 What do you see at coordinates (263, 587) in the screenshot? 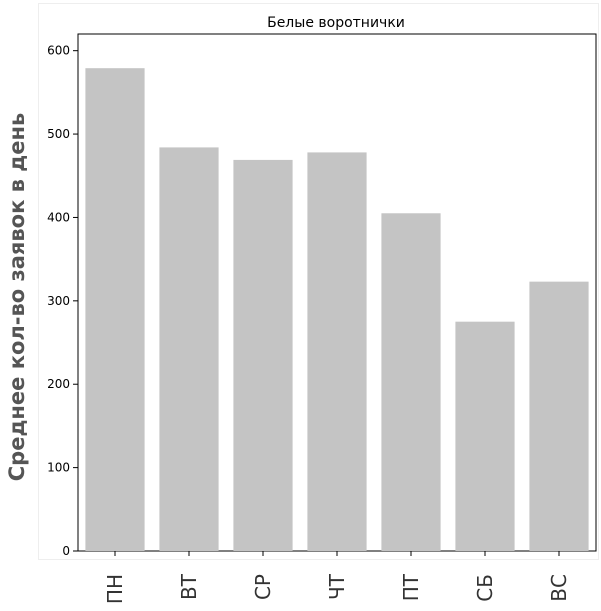
I see `x-category-label: СР` at bounding box center [263, 587].